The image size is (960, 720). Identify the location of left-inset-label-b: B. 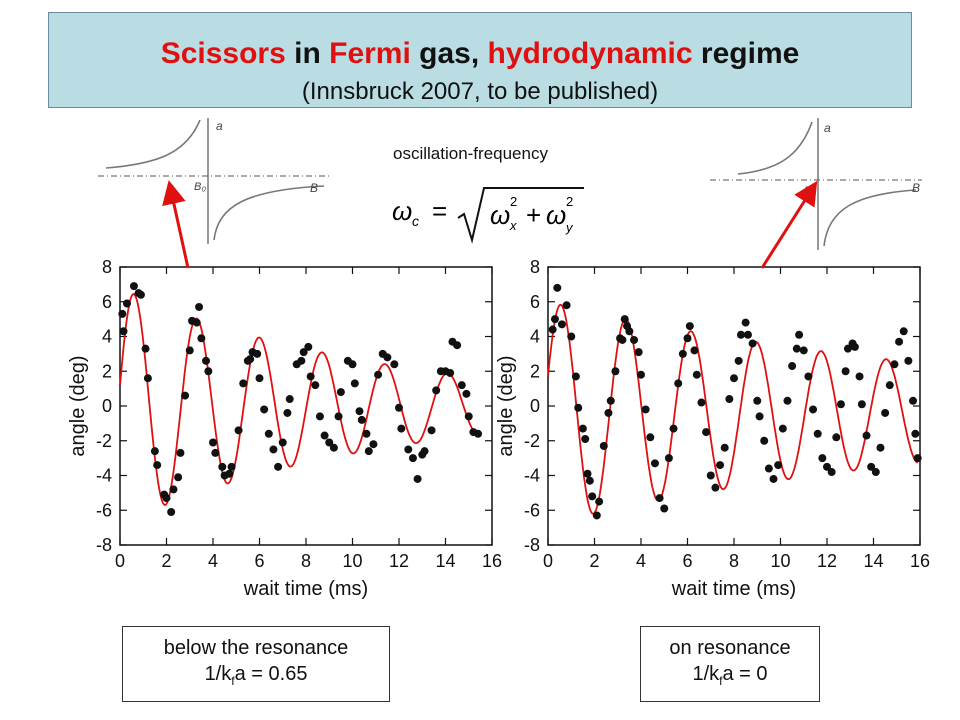
(314, 188).